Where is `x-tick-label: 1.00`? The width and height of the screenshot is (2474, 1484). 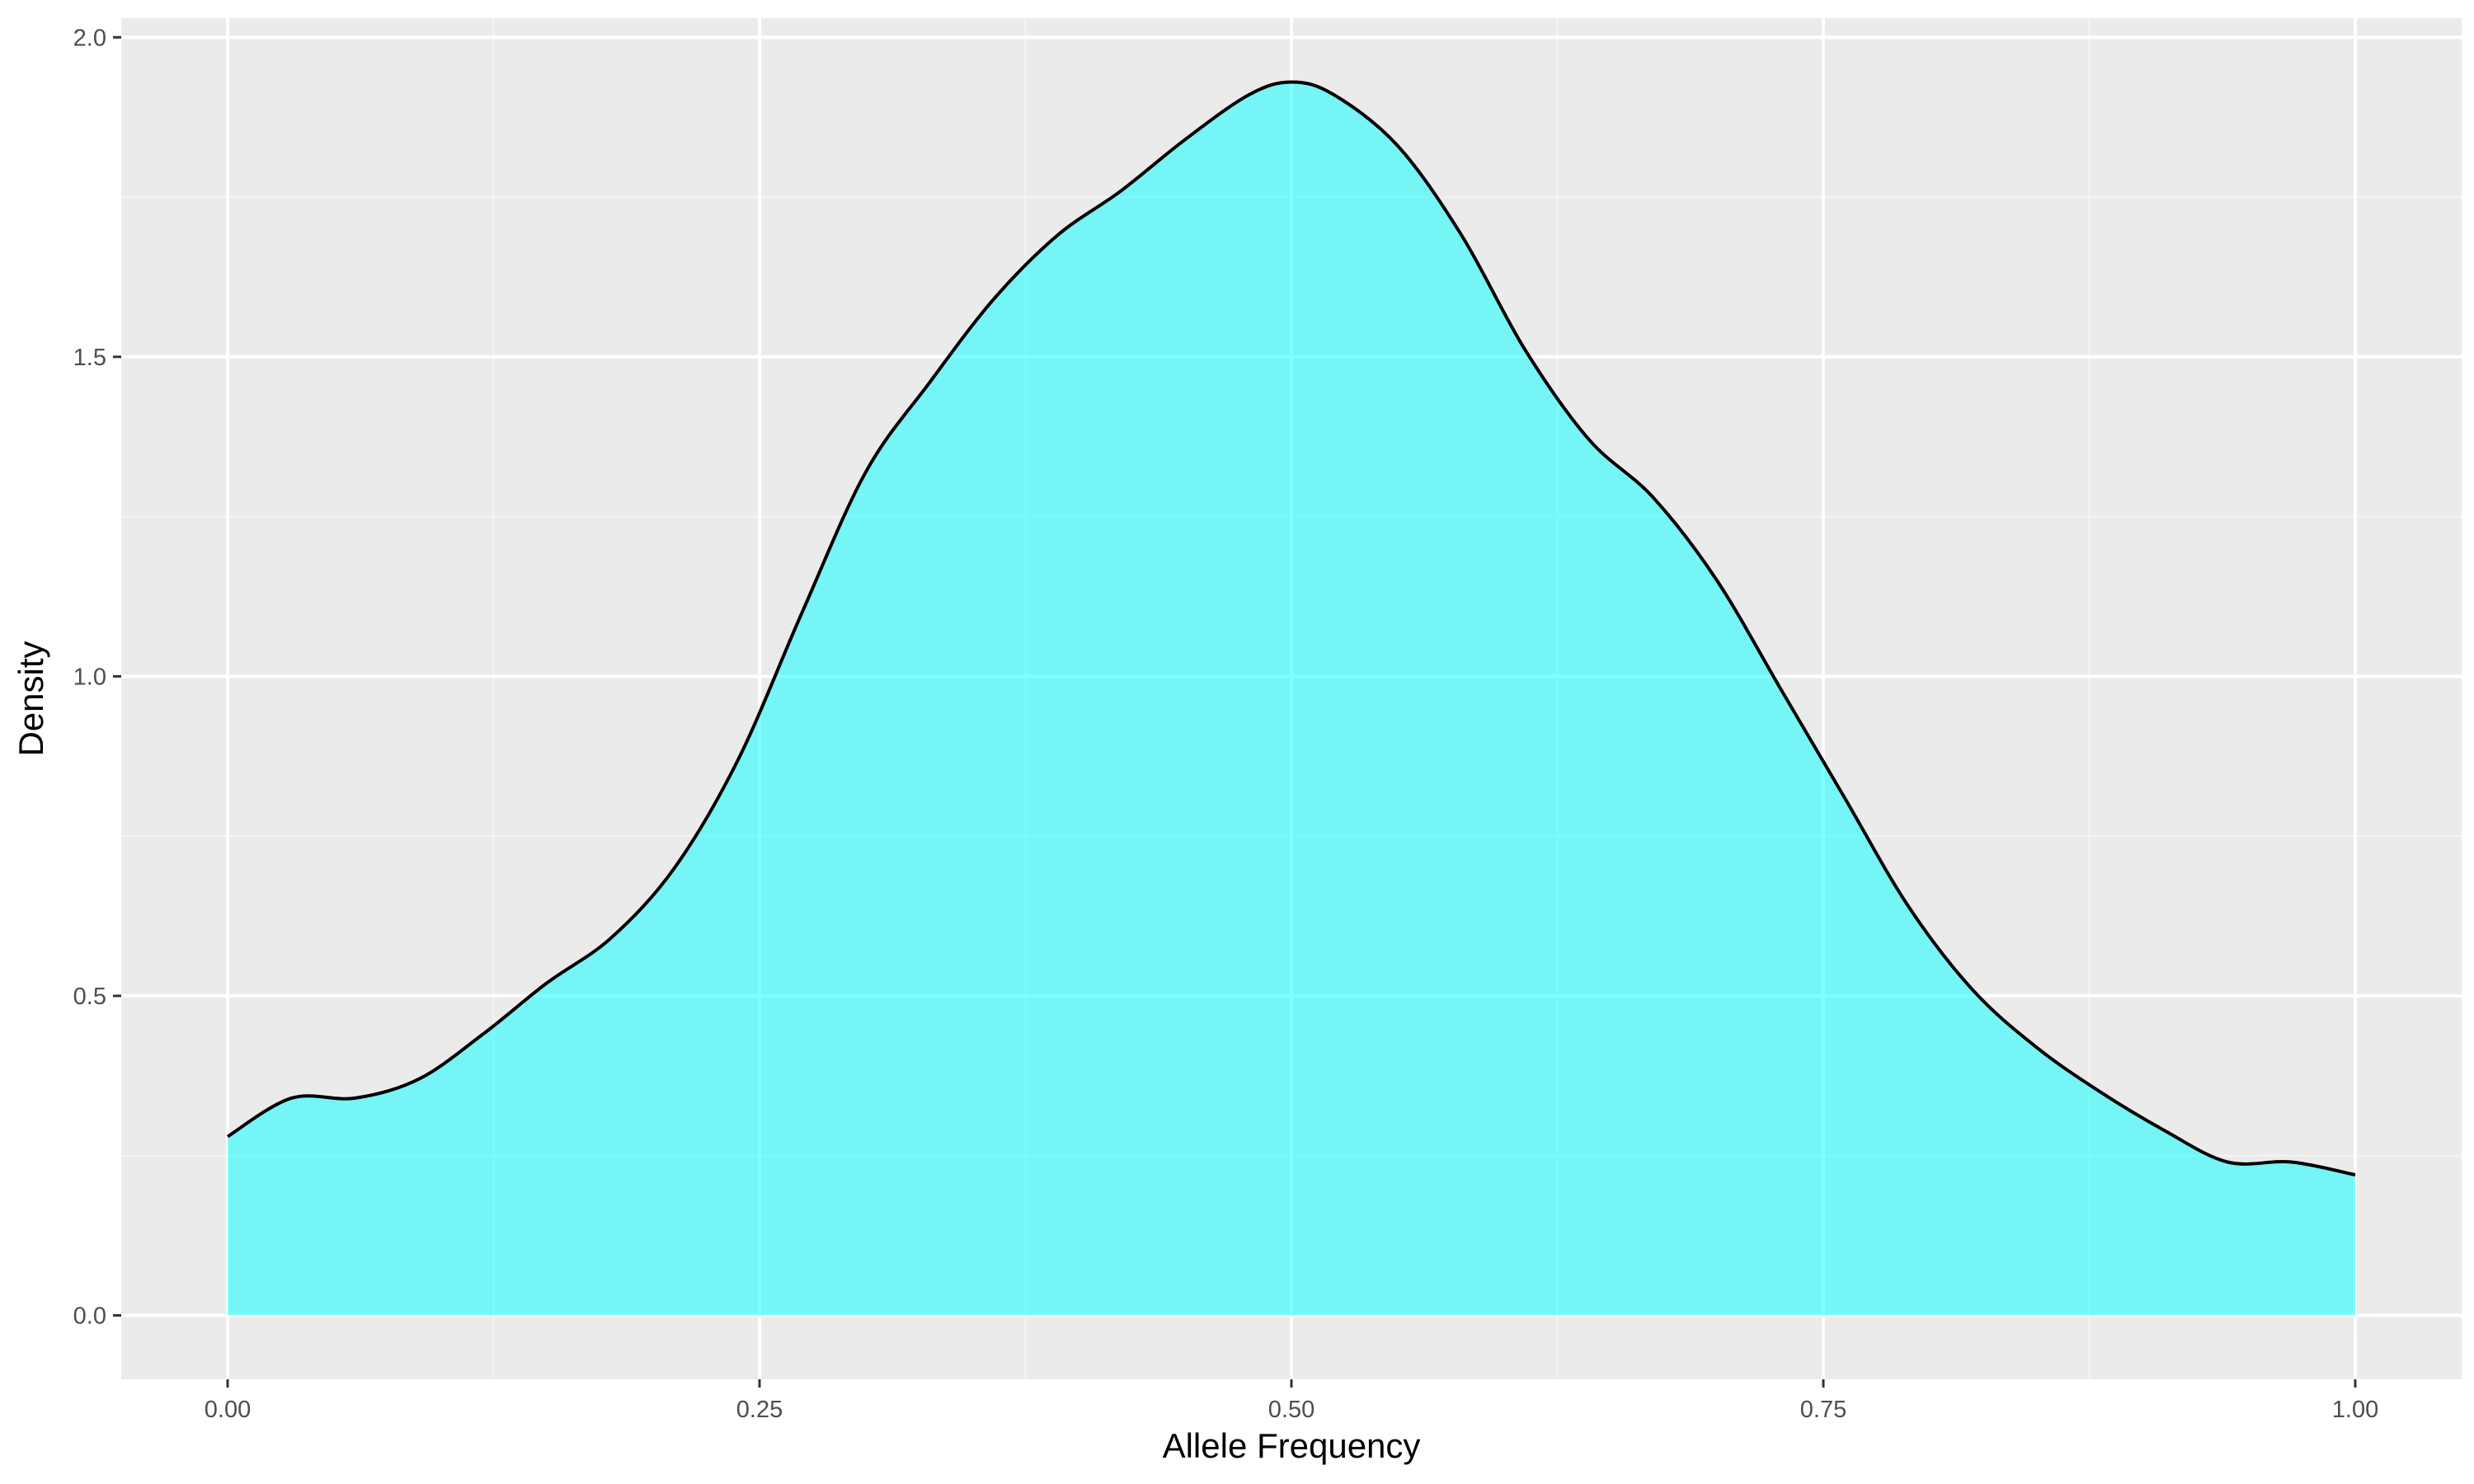
x-tick-label: 1.00 is located at coordinates (2355, 1410).